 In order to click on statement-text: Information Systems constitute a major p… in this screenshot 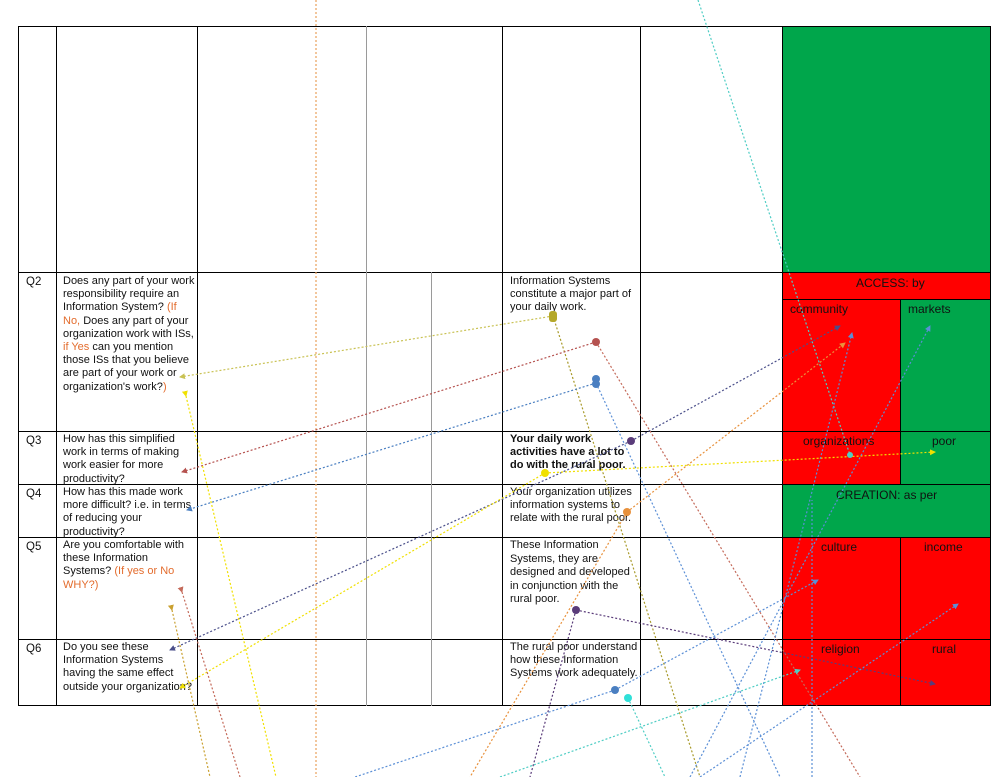, I will do `click(571, 294)`.